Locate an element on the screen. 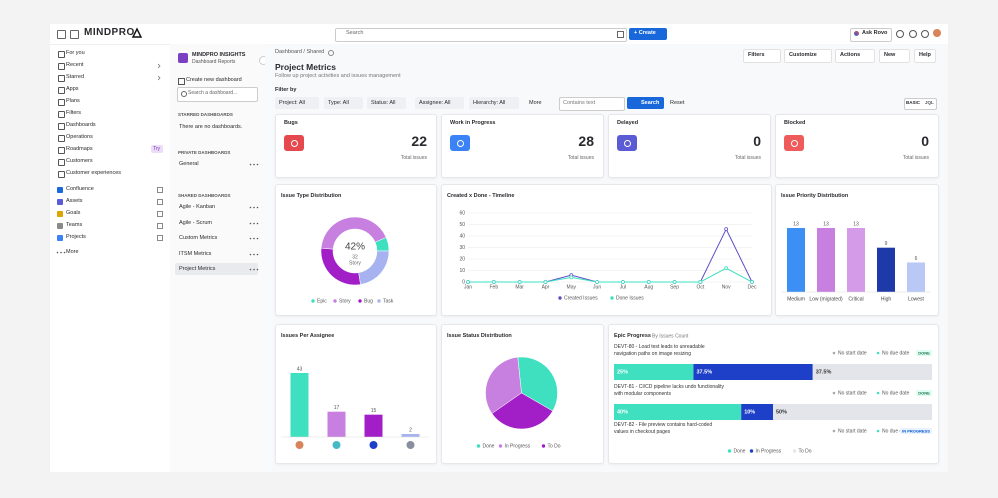 The width and height of the screenshot is (998, 498). ask-label: Ask Rovo is located at coordinates (875, 33).